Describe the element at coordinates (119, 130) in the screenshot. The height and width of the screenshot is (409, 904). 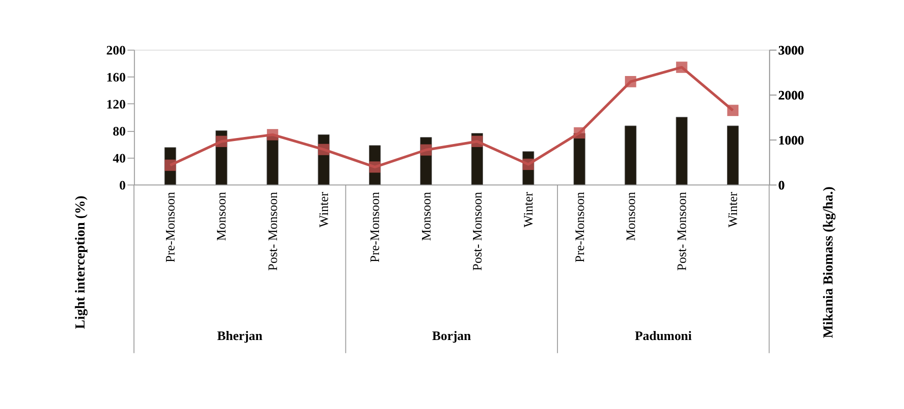
I see `y-tick-label: 80` at that location.